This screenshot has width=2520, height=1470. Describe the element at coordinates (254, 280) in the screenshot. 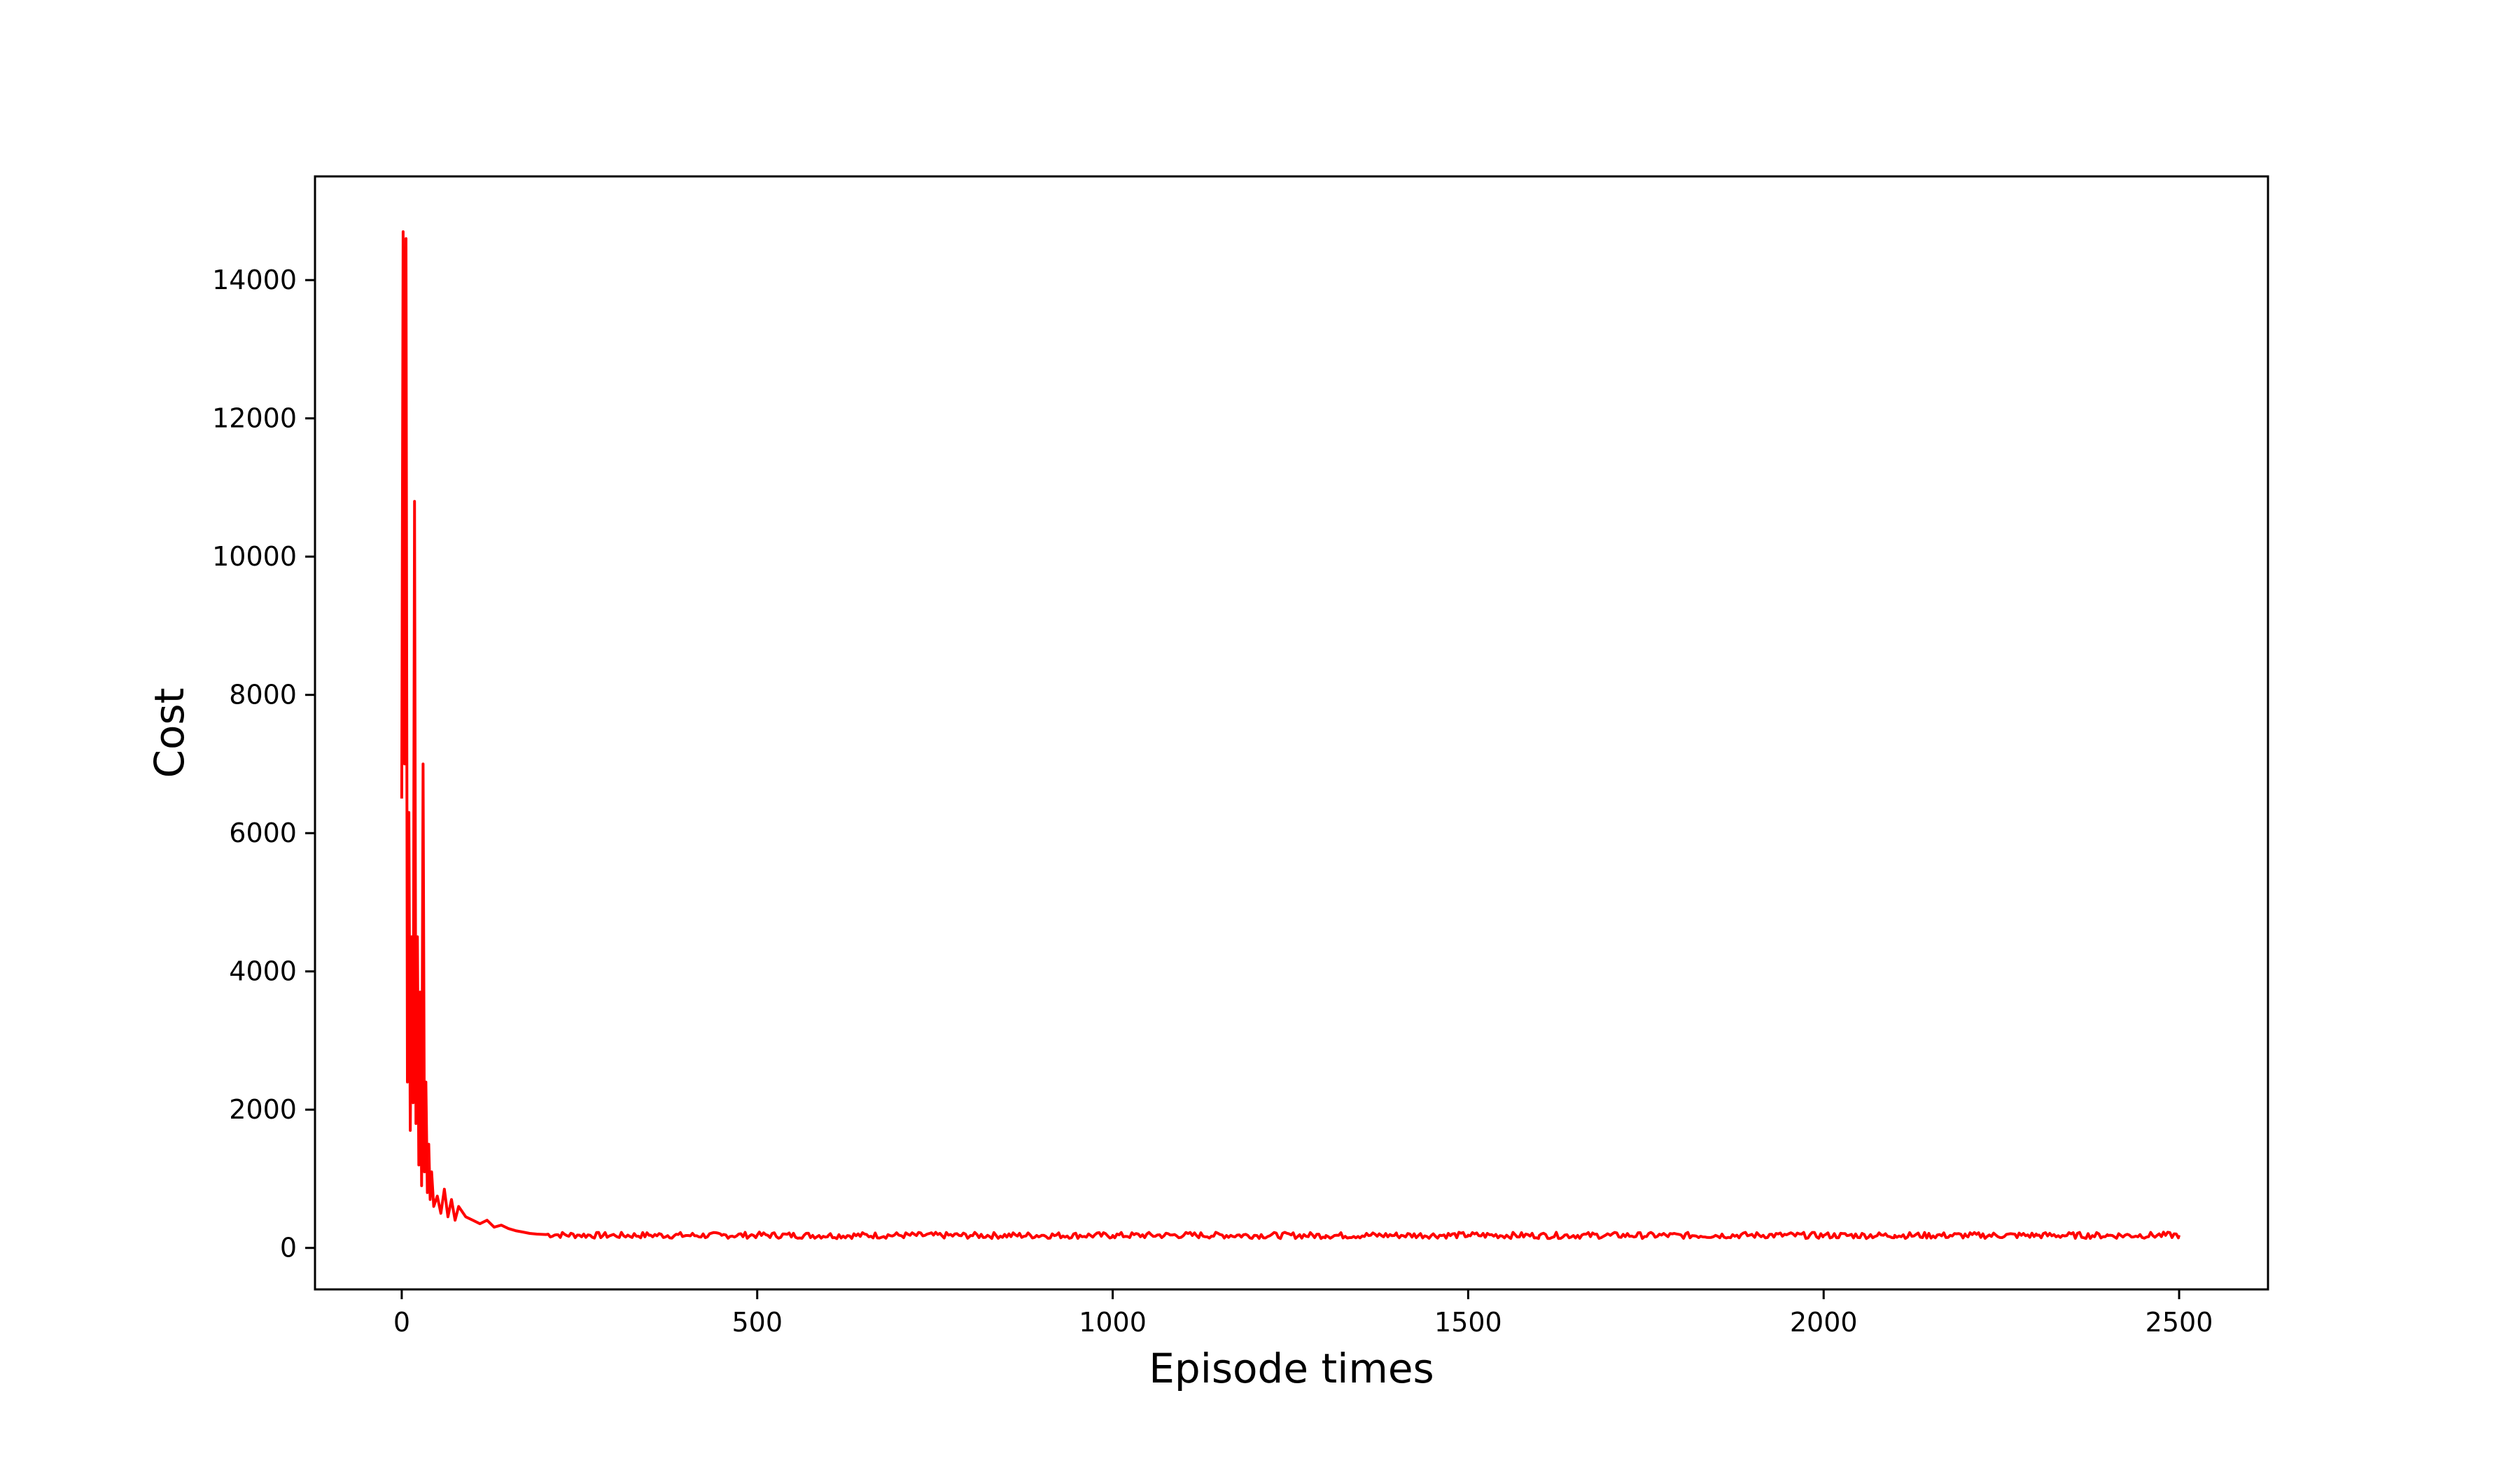

I see `y-tick-label: 14000` at that location.